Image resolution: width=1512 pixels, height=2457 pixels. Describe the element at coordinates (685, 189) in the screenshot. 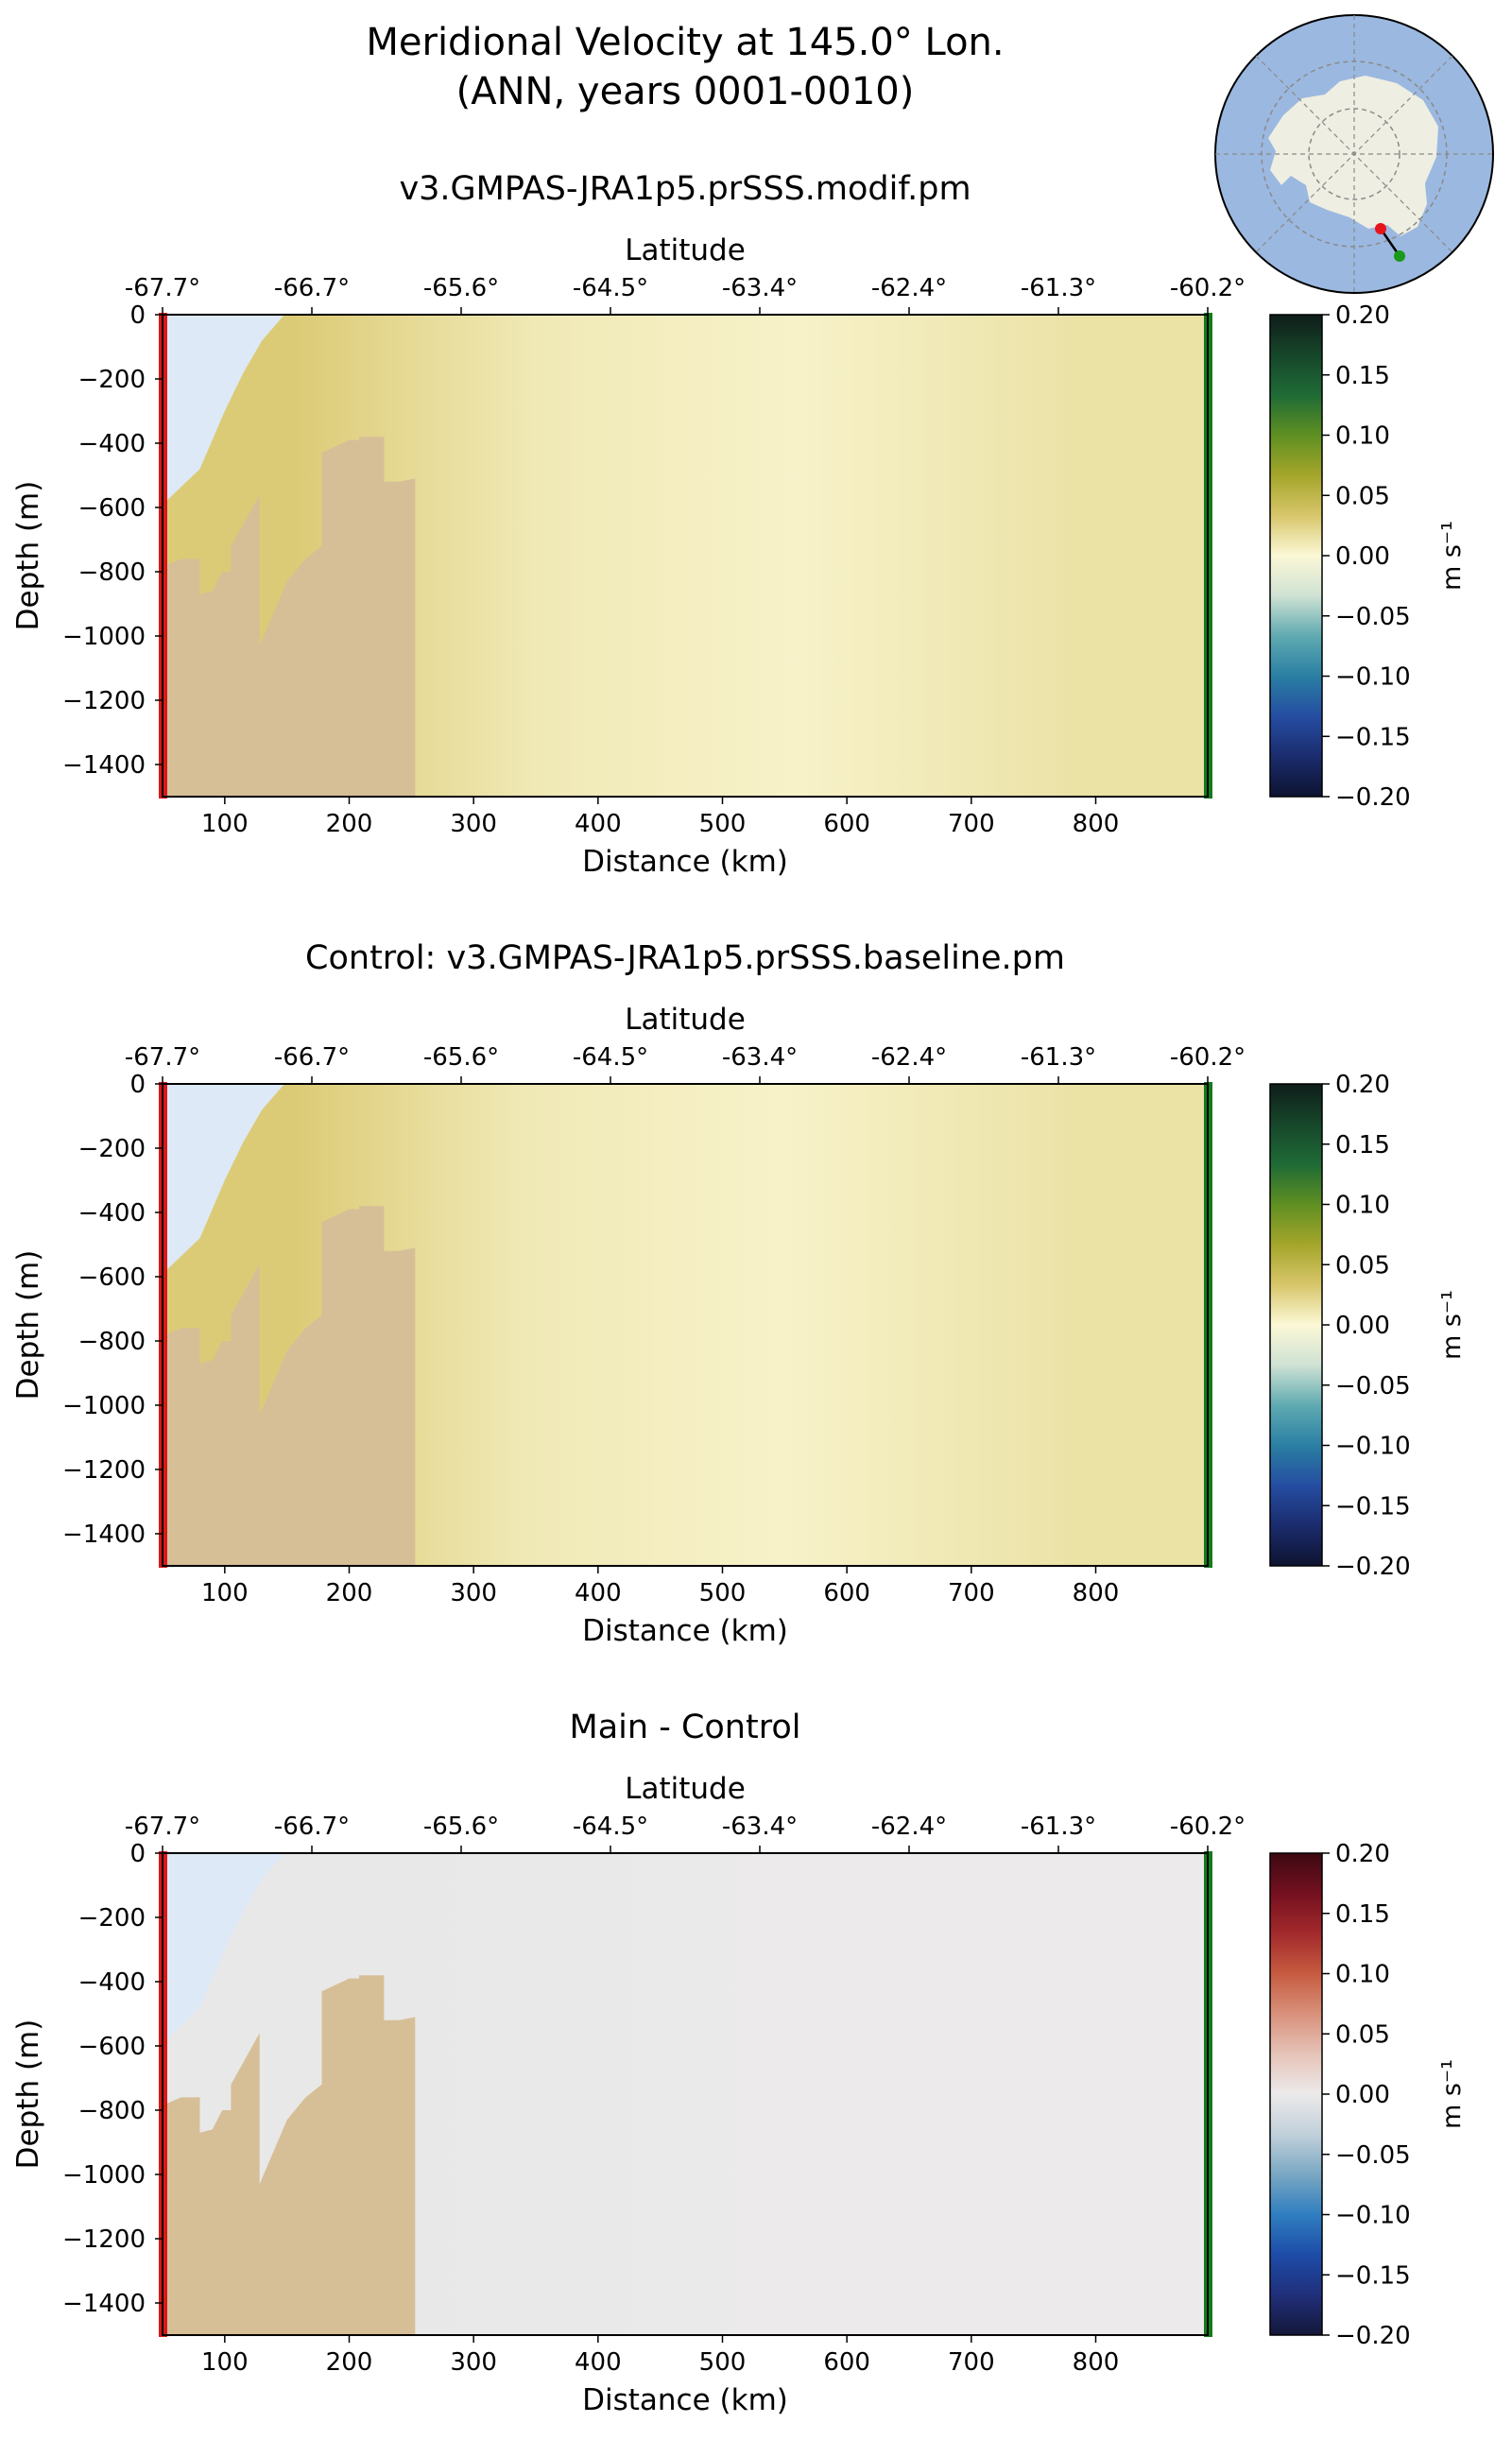

I see `panel-title: v3.GMPAS-JRA1p5.prSSS.modif.pm` at that location.